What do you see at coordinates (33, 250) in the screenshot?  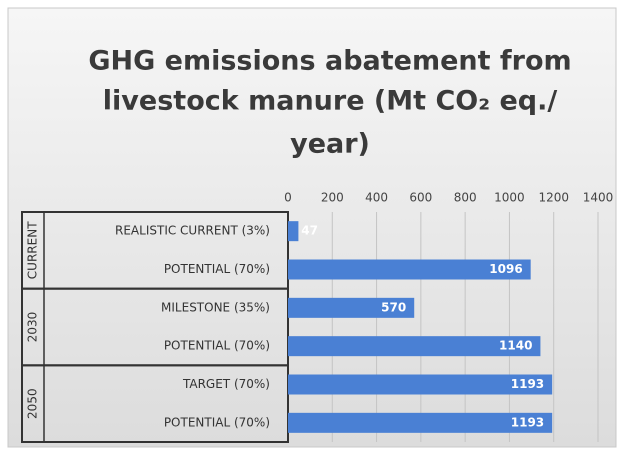 I see `group-label: CURRENT` at bounding box center [33, 250].